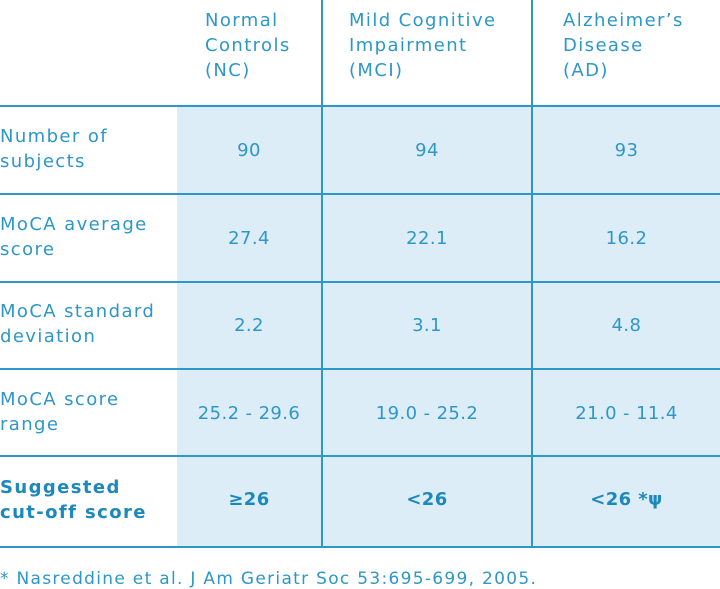  What do you see at coordinates (626, 413) in the screenshot?
I see `table-cell: 21.0 - 11.4` at bounding box center [626, 413].